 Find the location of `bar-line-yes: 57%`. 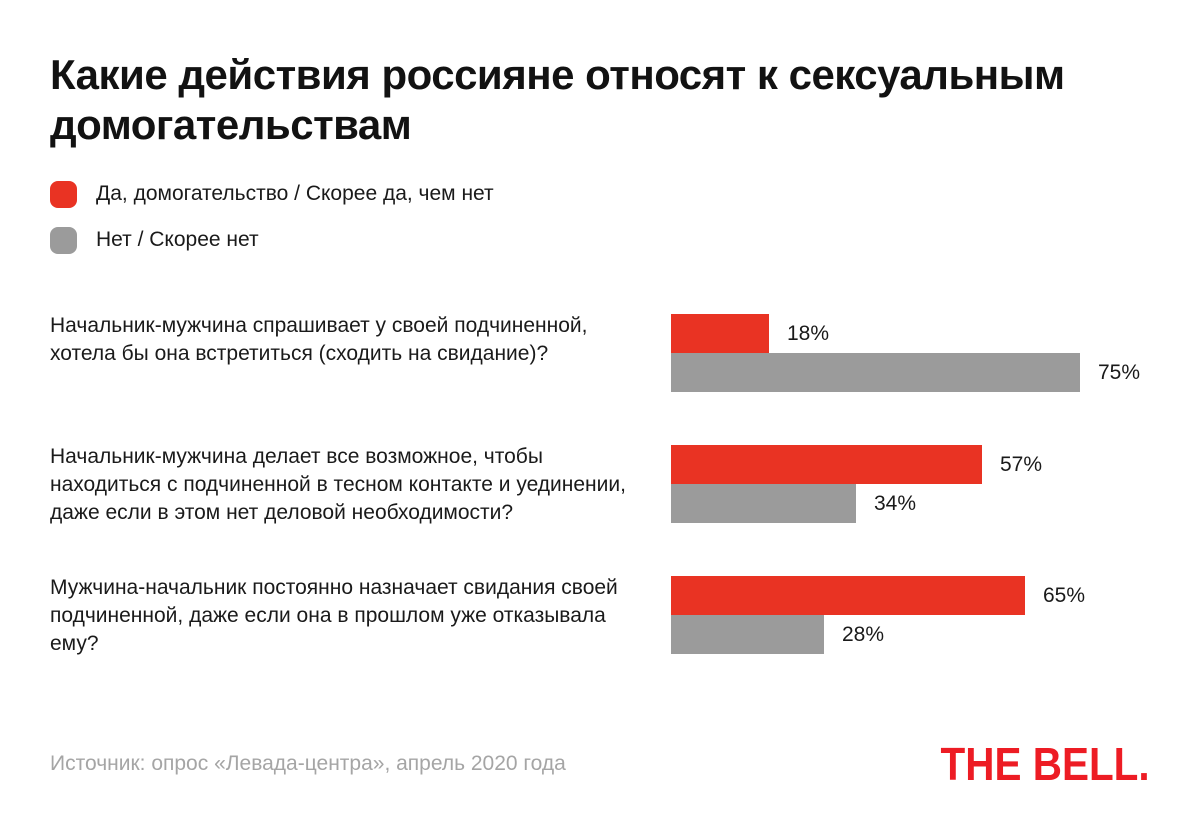

bar-line-yes: 57% is located at coordinates (910, 464).